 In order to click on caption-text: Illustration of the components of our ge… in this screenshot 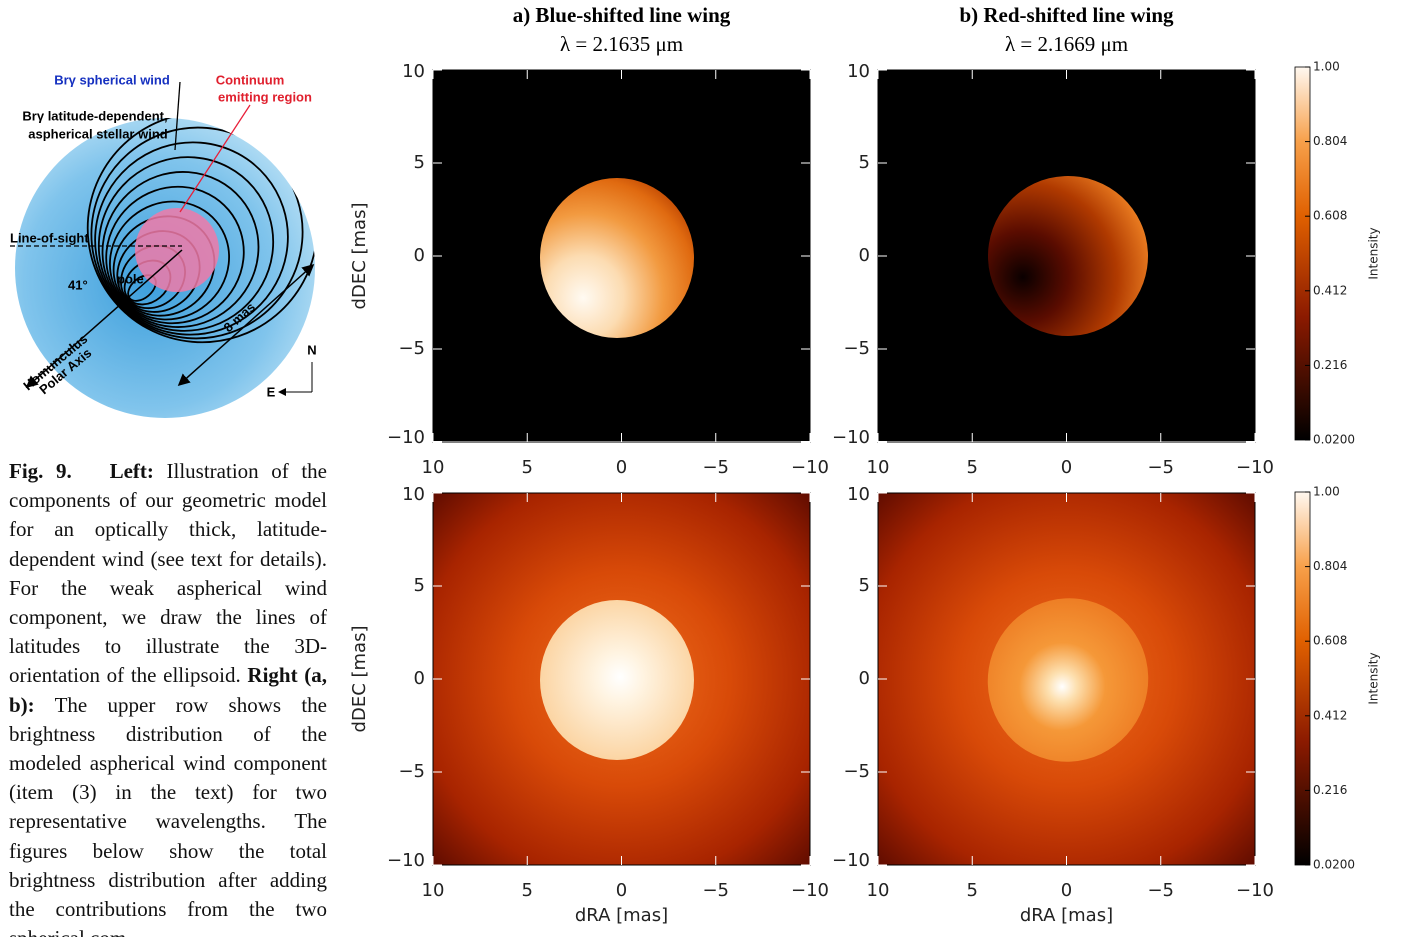, I will do `click(168, 573)`.